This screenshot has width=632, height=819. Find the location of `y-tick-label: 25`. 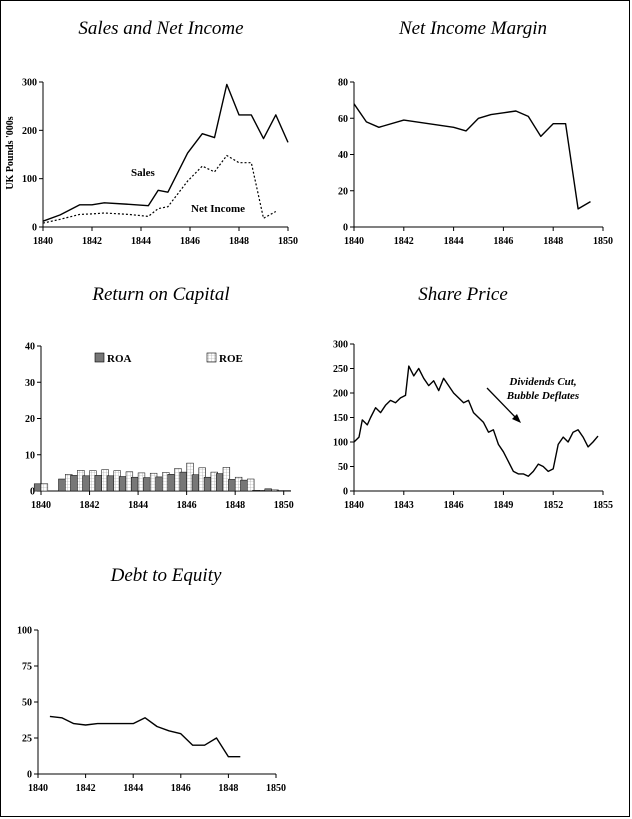

y-tick-label: 25 is located at coordinates (27, 739).